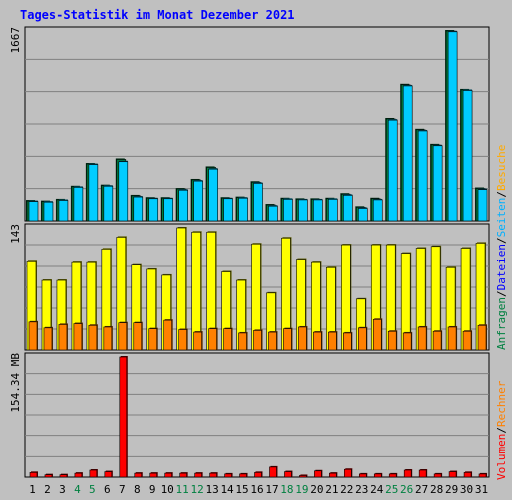  I want to click on day-label: 8, so click(137, 489).